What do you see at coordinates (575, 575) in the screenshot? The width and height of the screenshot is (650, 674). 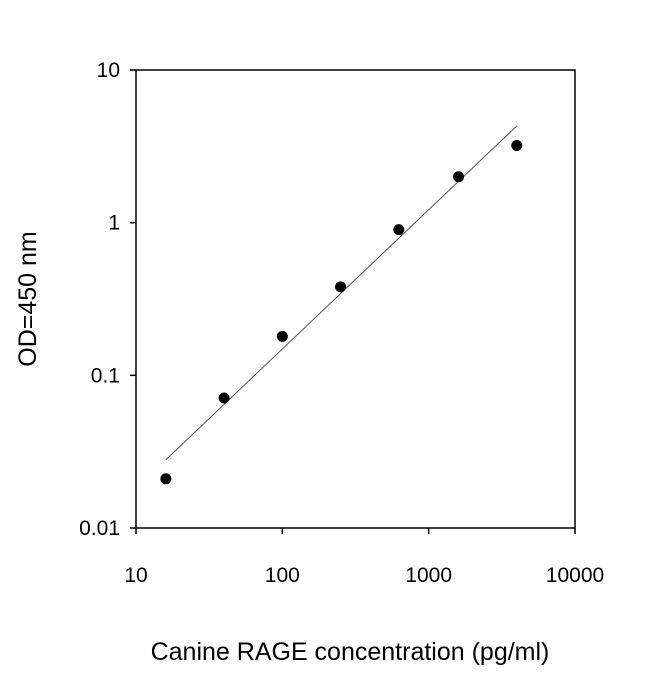 I see `x-tick-label: 10000` at bounding box center [575, 575].